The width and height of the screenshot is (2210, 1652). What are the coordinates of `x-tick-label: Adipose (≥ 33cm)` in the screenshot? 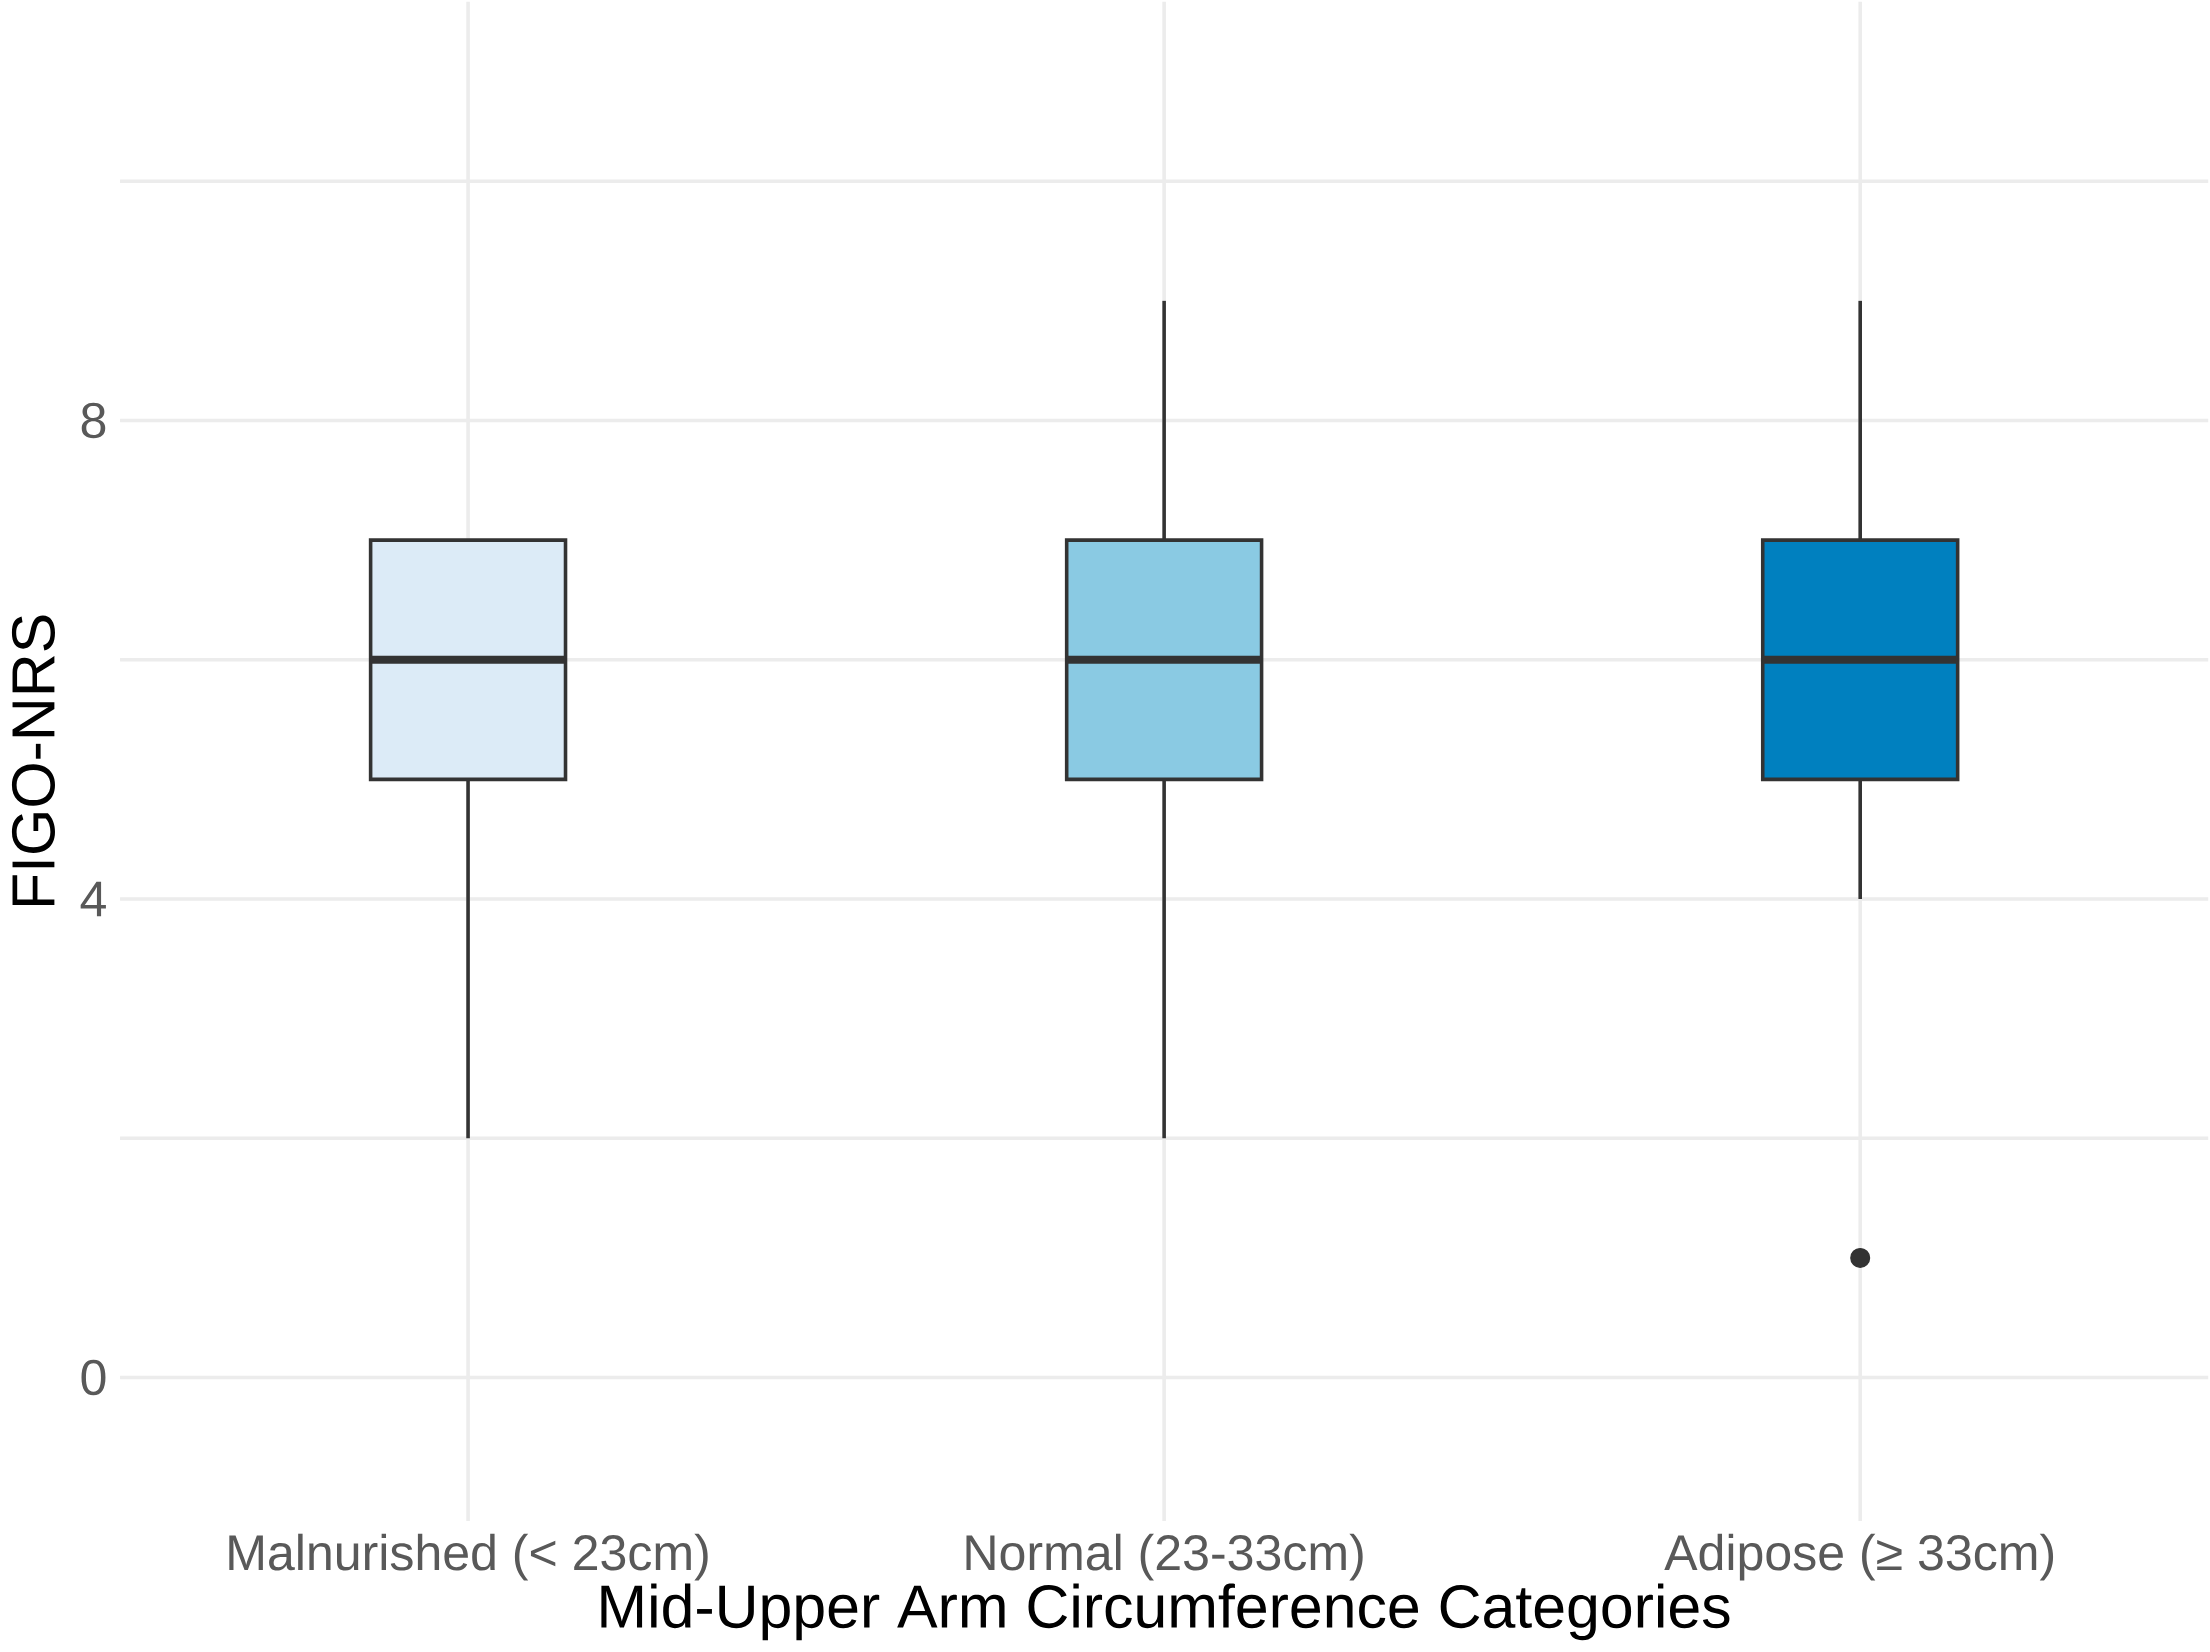 It's located at (1859, 1557).